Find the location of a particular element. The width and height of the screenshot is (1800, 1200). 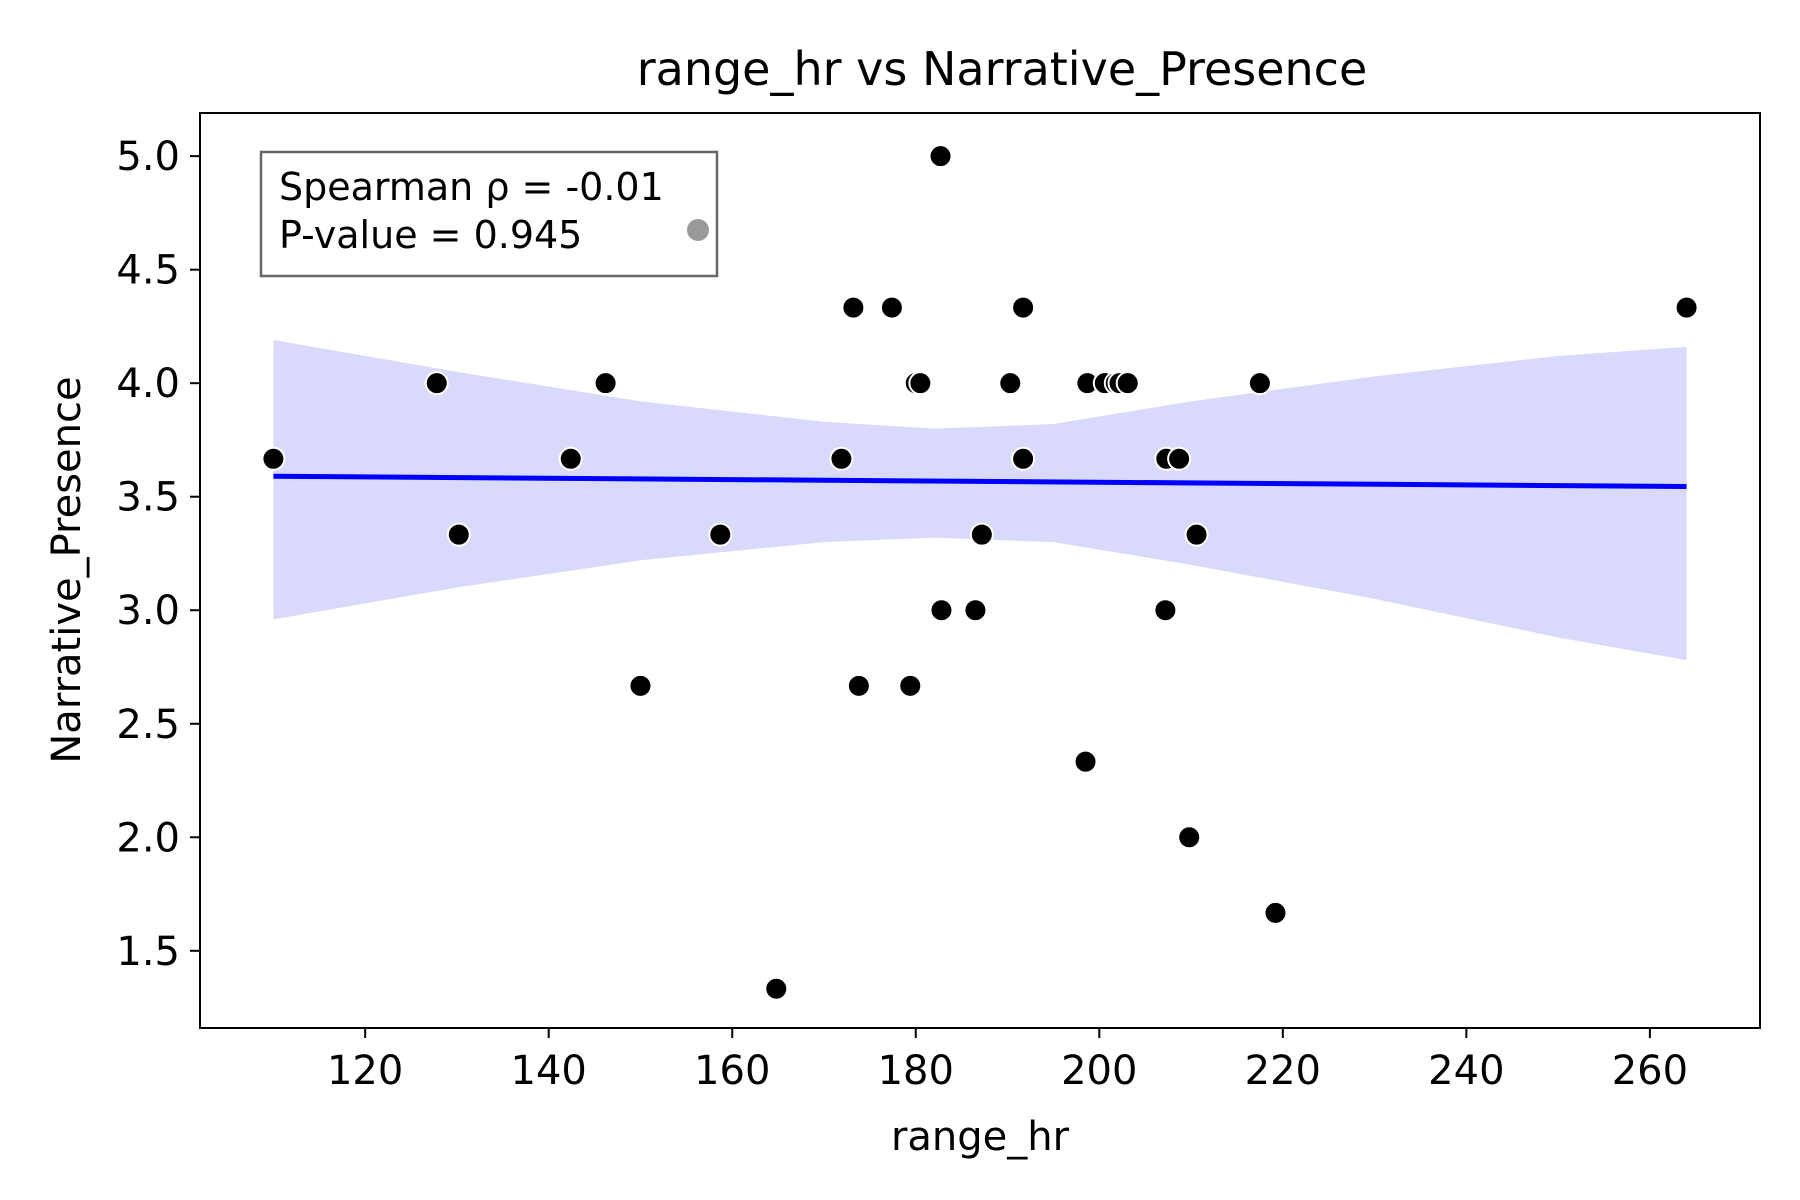

x-tick-label: 180 is located at coordinates (916, 1071).